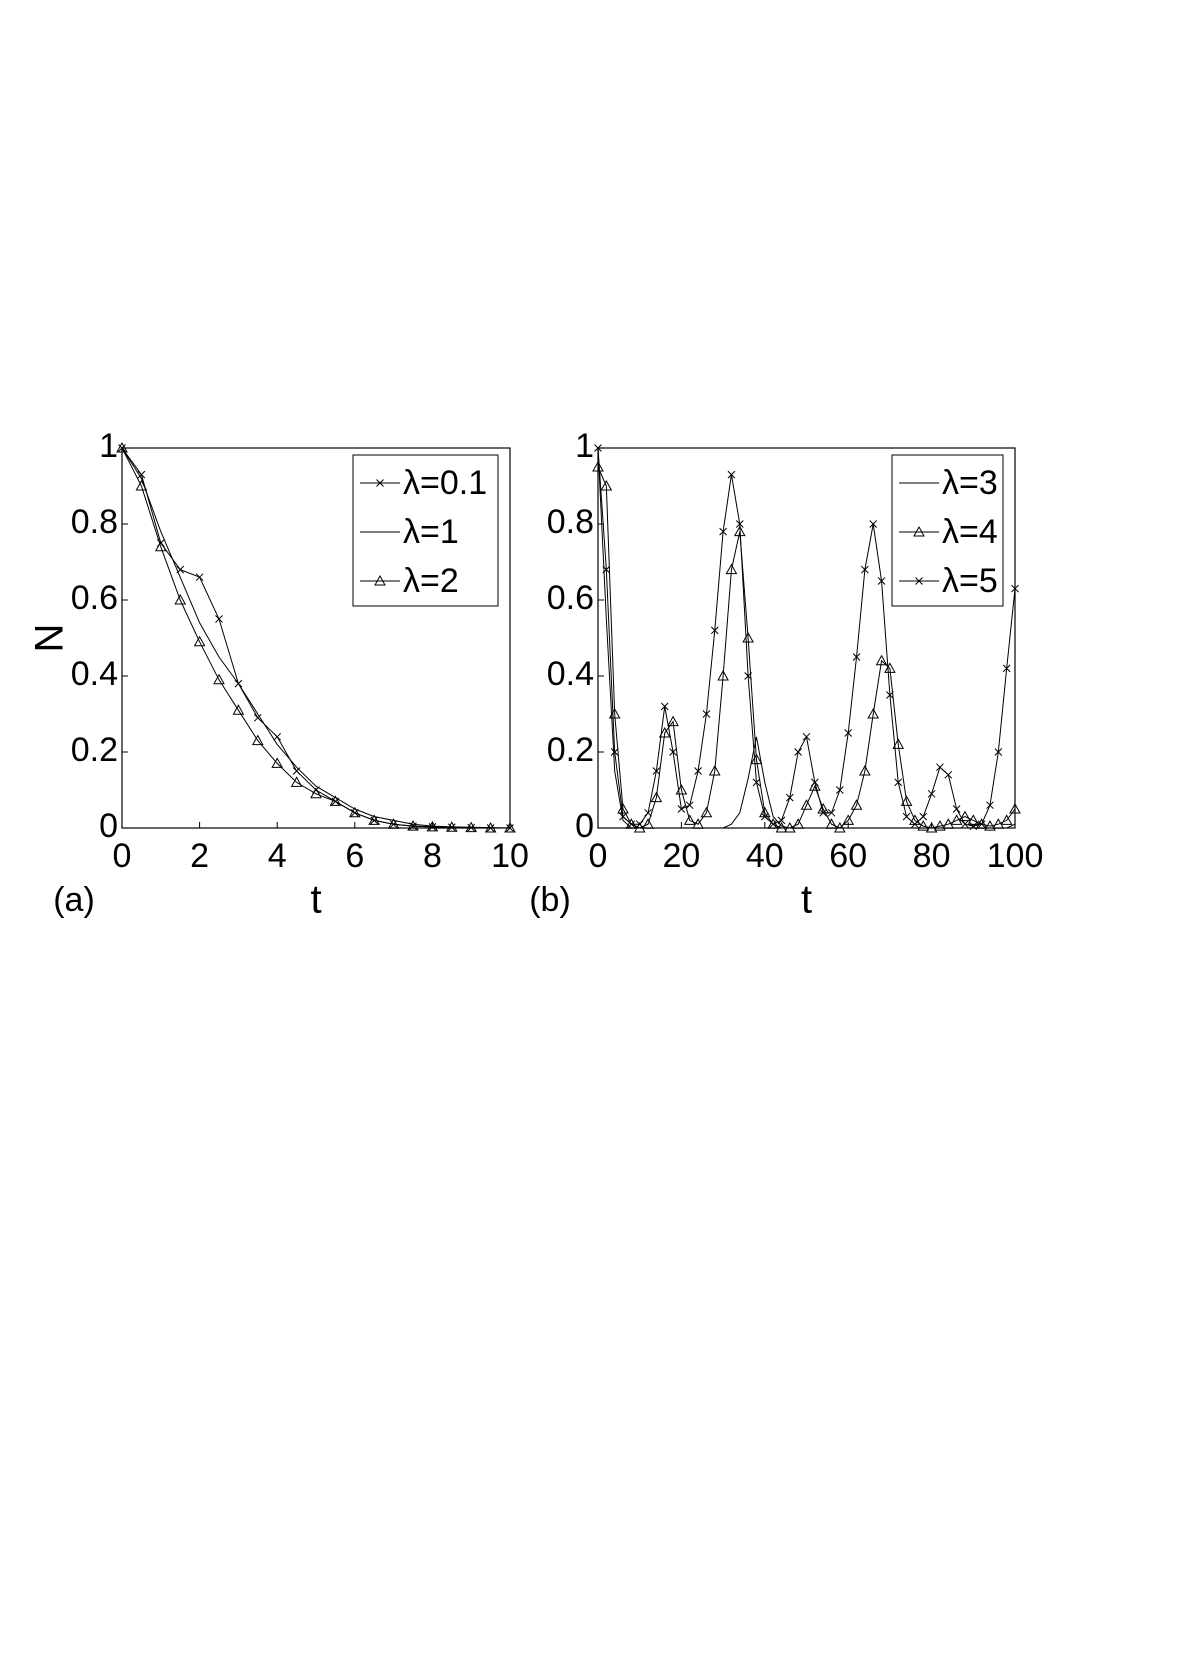 This screenshot has width=1181, height=1675. Describe the element at coordinates (970, 532) in the screenshot. I see `legend-label: λ=4` at that location.